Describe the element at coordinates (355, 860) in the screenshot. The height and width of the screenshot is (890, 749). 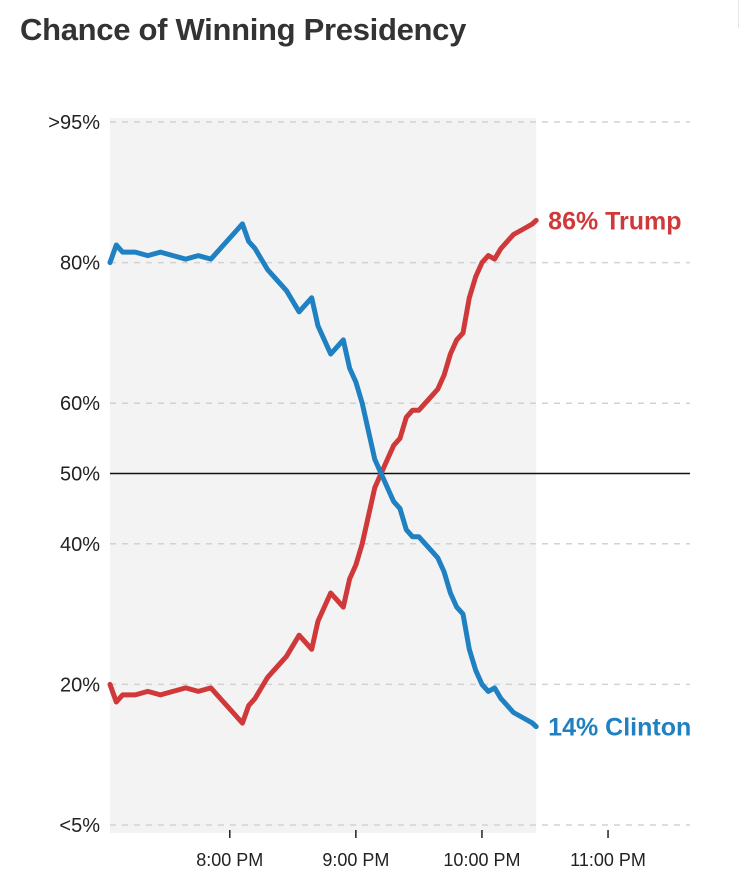
I see `x-tick-label: 9:00 PM` at that location.